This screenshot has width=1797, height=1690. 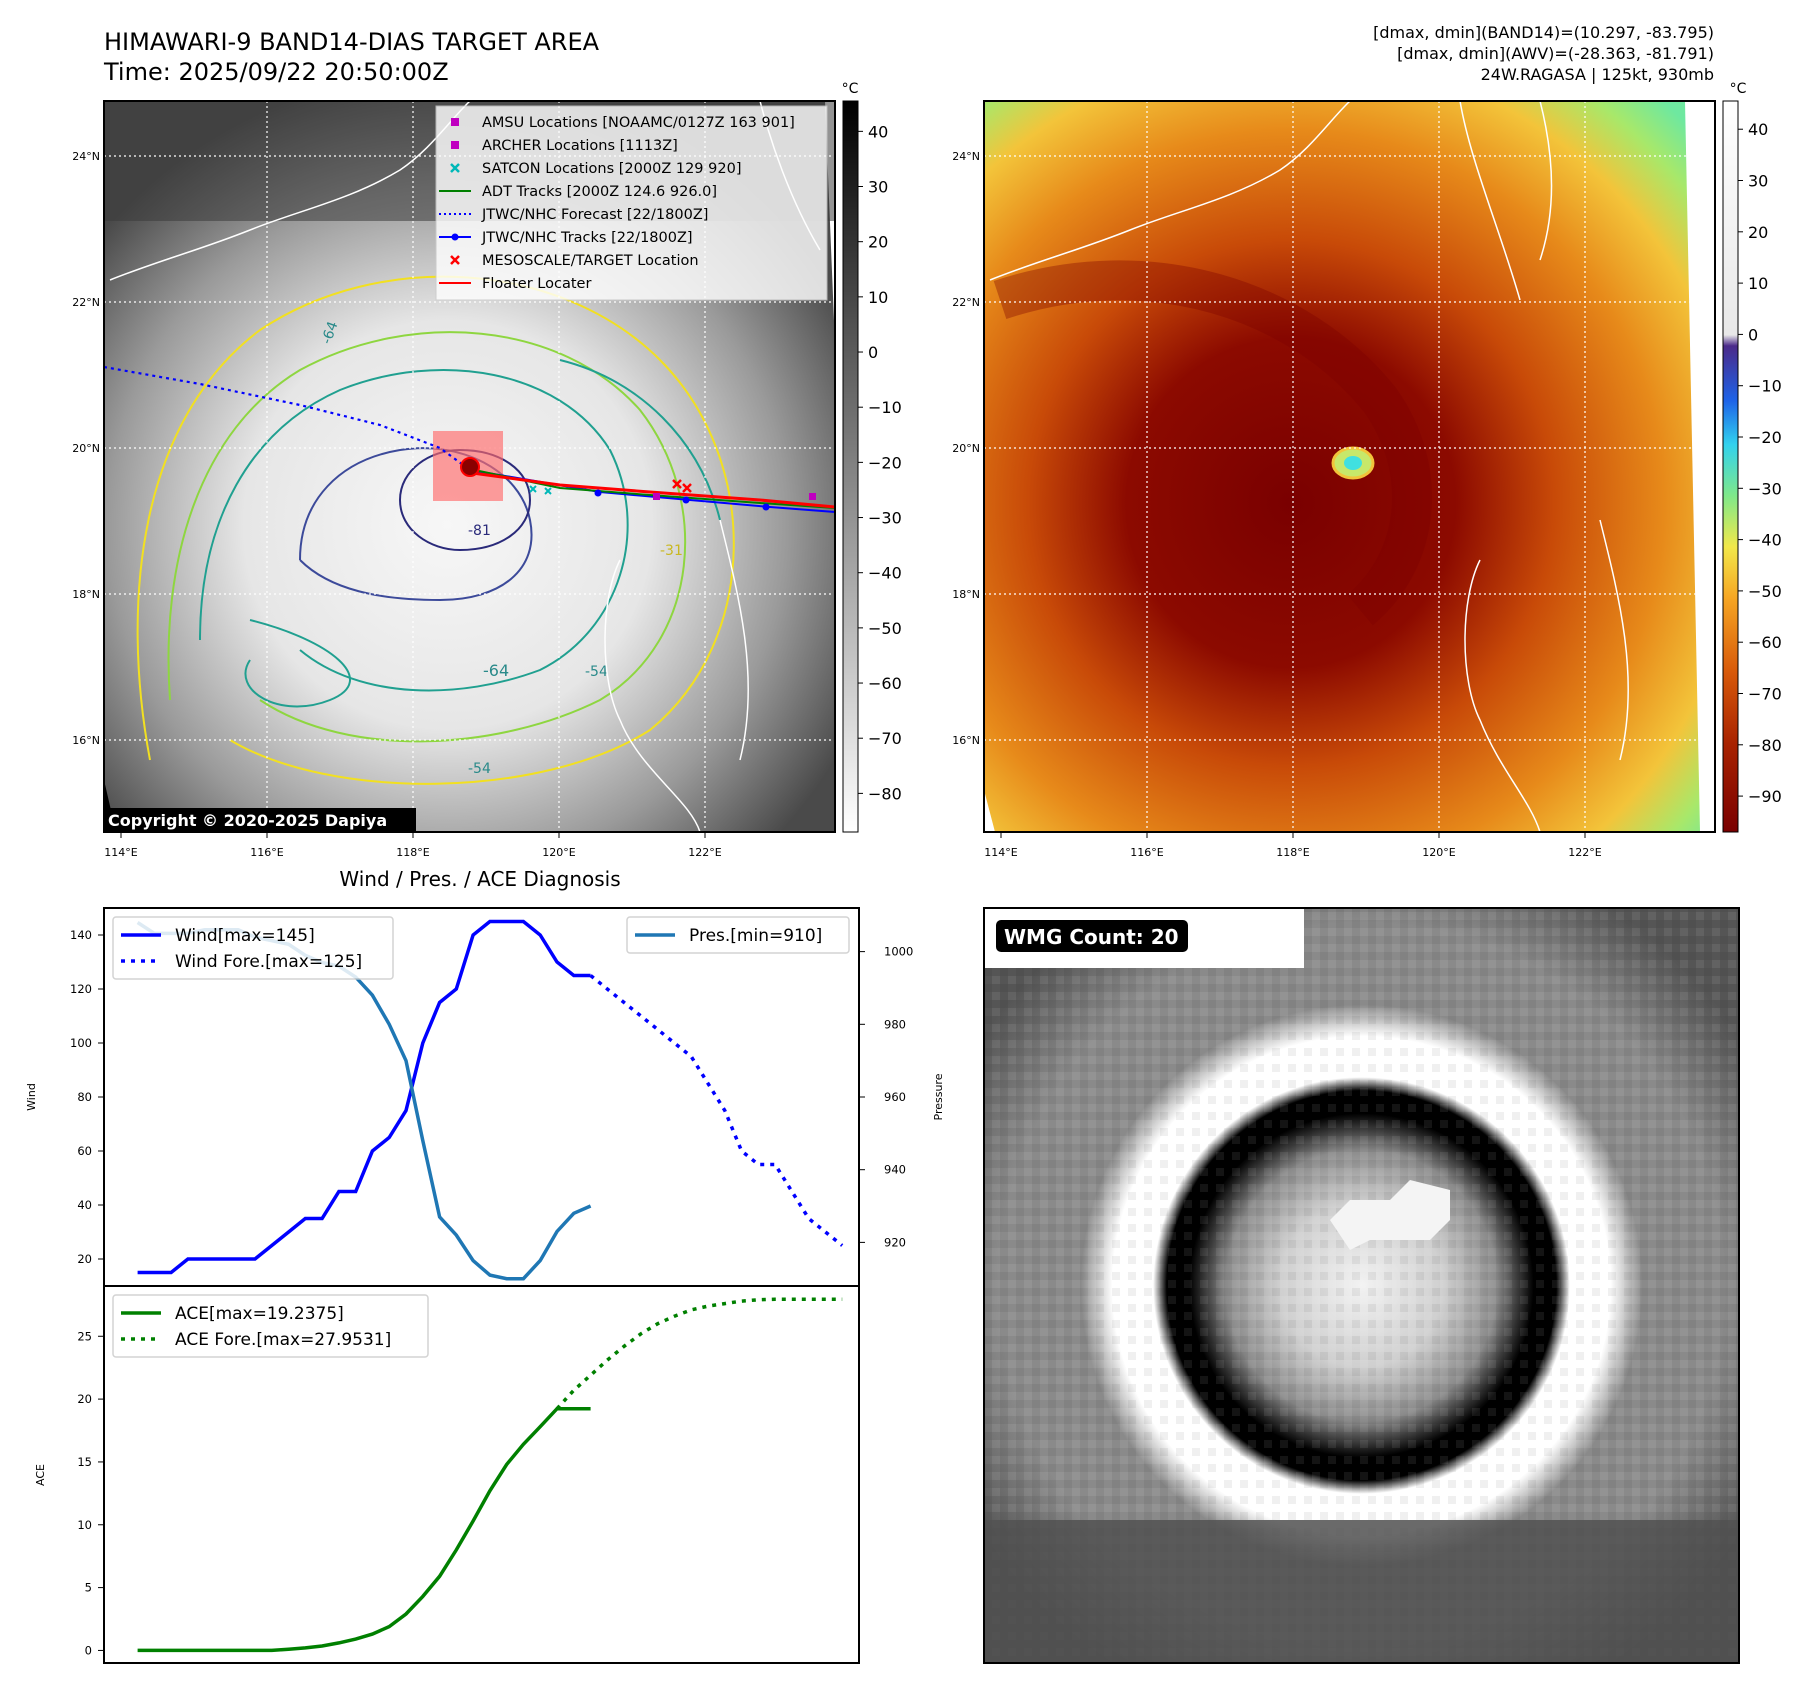 What do you see at coordinates (1555, 53) in the screenshot?
I see `info-awv: [dmax, dmin](AWV)=(-28.363, -81.791)` at bounding box center [1555, 53].